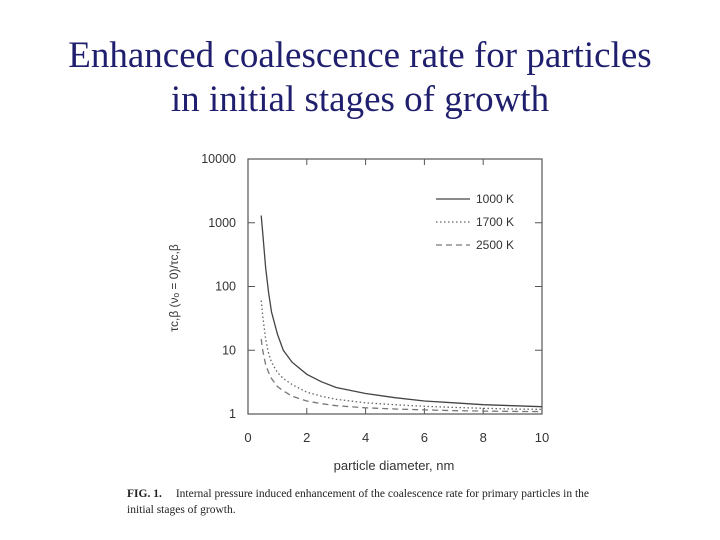 The height and width of the screenshot is (540, 720). I want to click on slide-title-line-1: Enhanced coalescence rate for particles, so click(360, 55).